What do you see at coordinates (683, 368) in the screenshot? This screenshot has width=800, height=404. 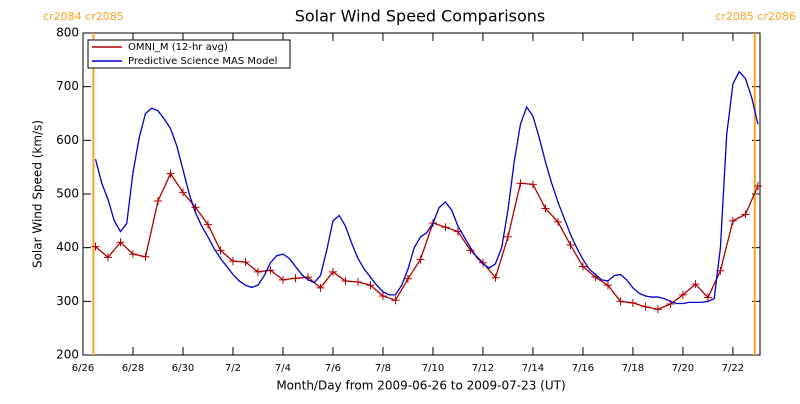 I see `x-tick-label: 7/20` at bounding box center [683, 368].